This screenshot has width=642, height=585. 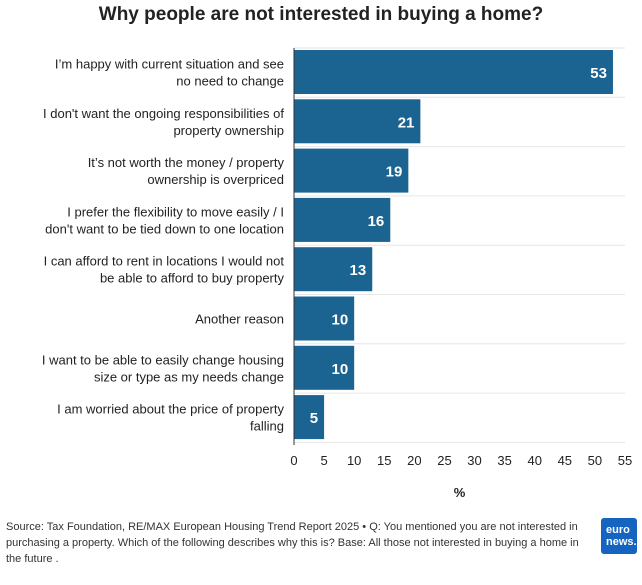 I want to click on logo-line-2: news., so click(x=621, y=542).